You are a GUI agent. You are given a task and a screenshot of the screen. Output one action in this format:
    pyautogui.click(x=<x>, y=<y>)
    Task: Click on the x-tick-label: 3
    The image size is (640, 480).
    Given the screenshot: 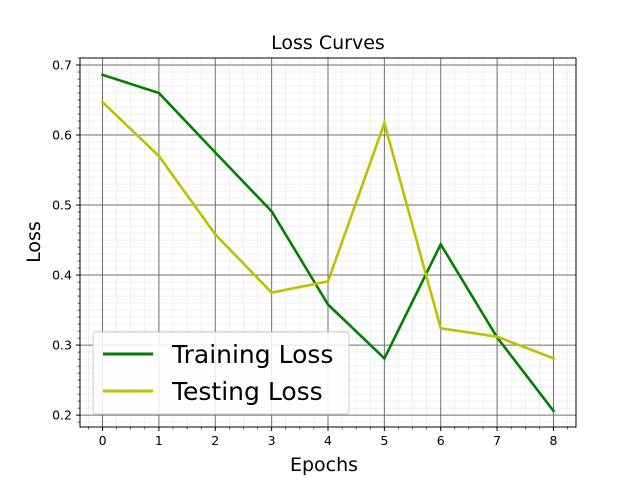 What is the action you would take?
    pyautogui.click(x=272, y=440)
    